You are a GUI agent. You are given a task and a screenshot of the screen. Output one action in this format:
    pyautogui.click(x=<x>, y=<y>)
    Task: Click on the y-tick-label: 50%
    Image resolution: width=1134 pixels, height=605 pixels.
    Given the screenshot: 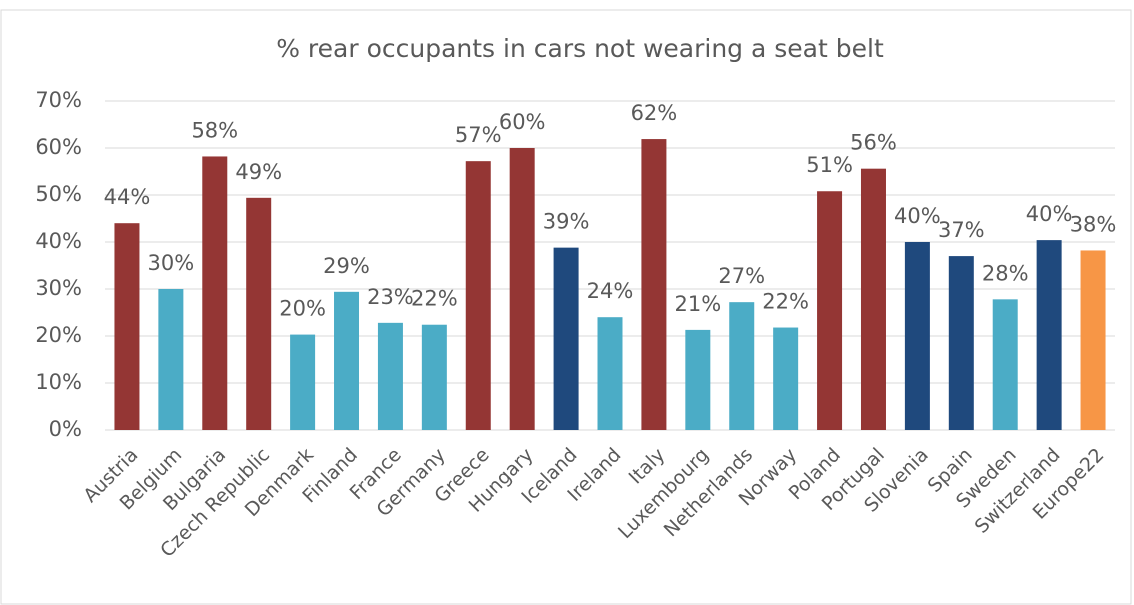 What is the action you would take?
    pyautogui.click(x=58, y=194)
    